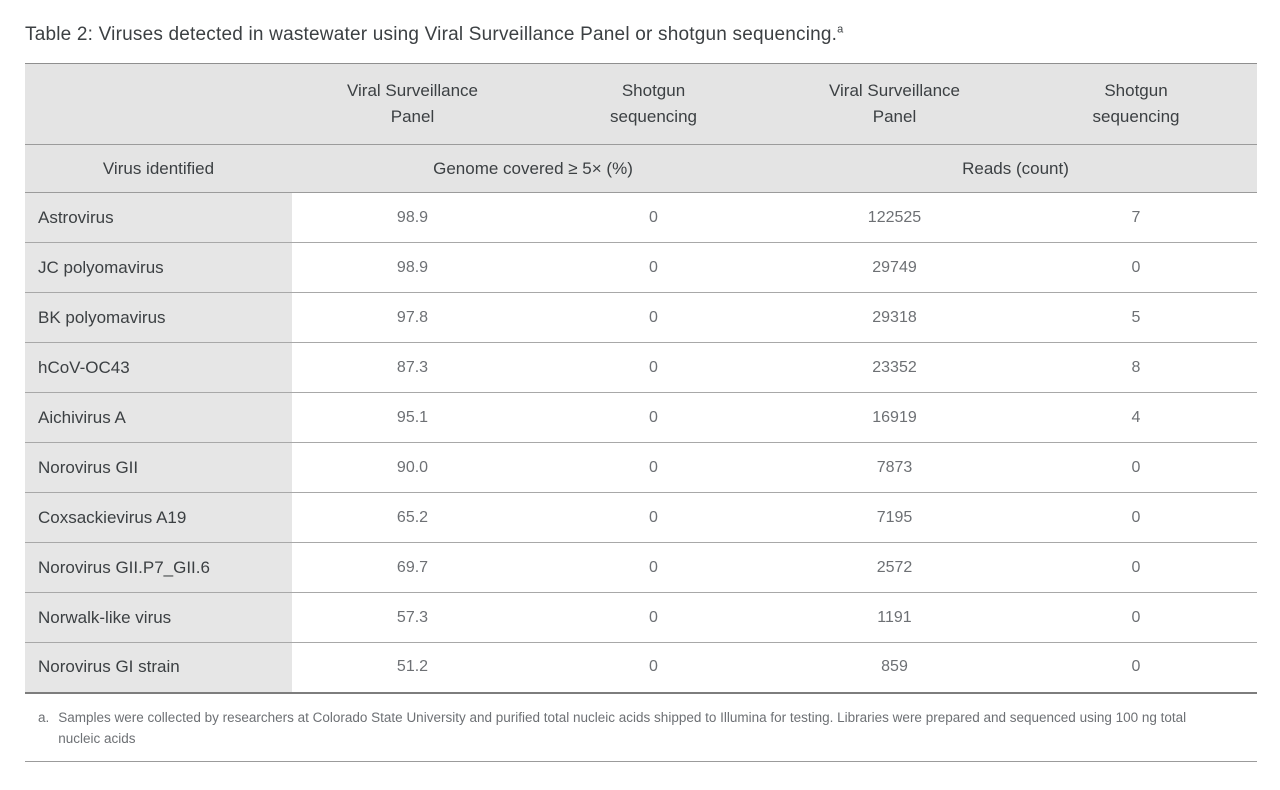  Describe the element at coordinates (412, 104) in the screenshot. I see `group-header-vsp-genome: Viral Surveillance Panel` at that location.